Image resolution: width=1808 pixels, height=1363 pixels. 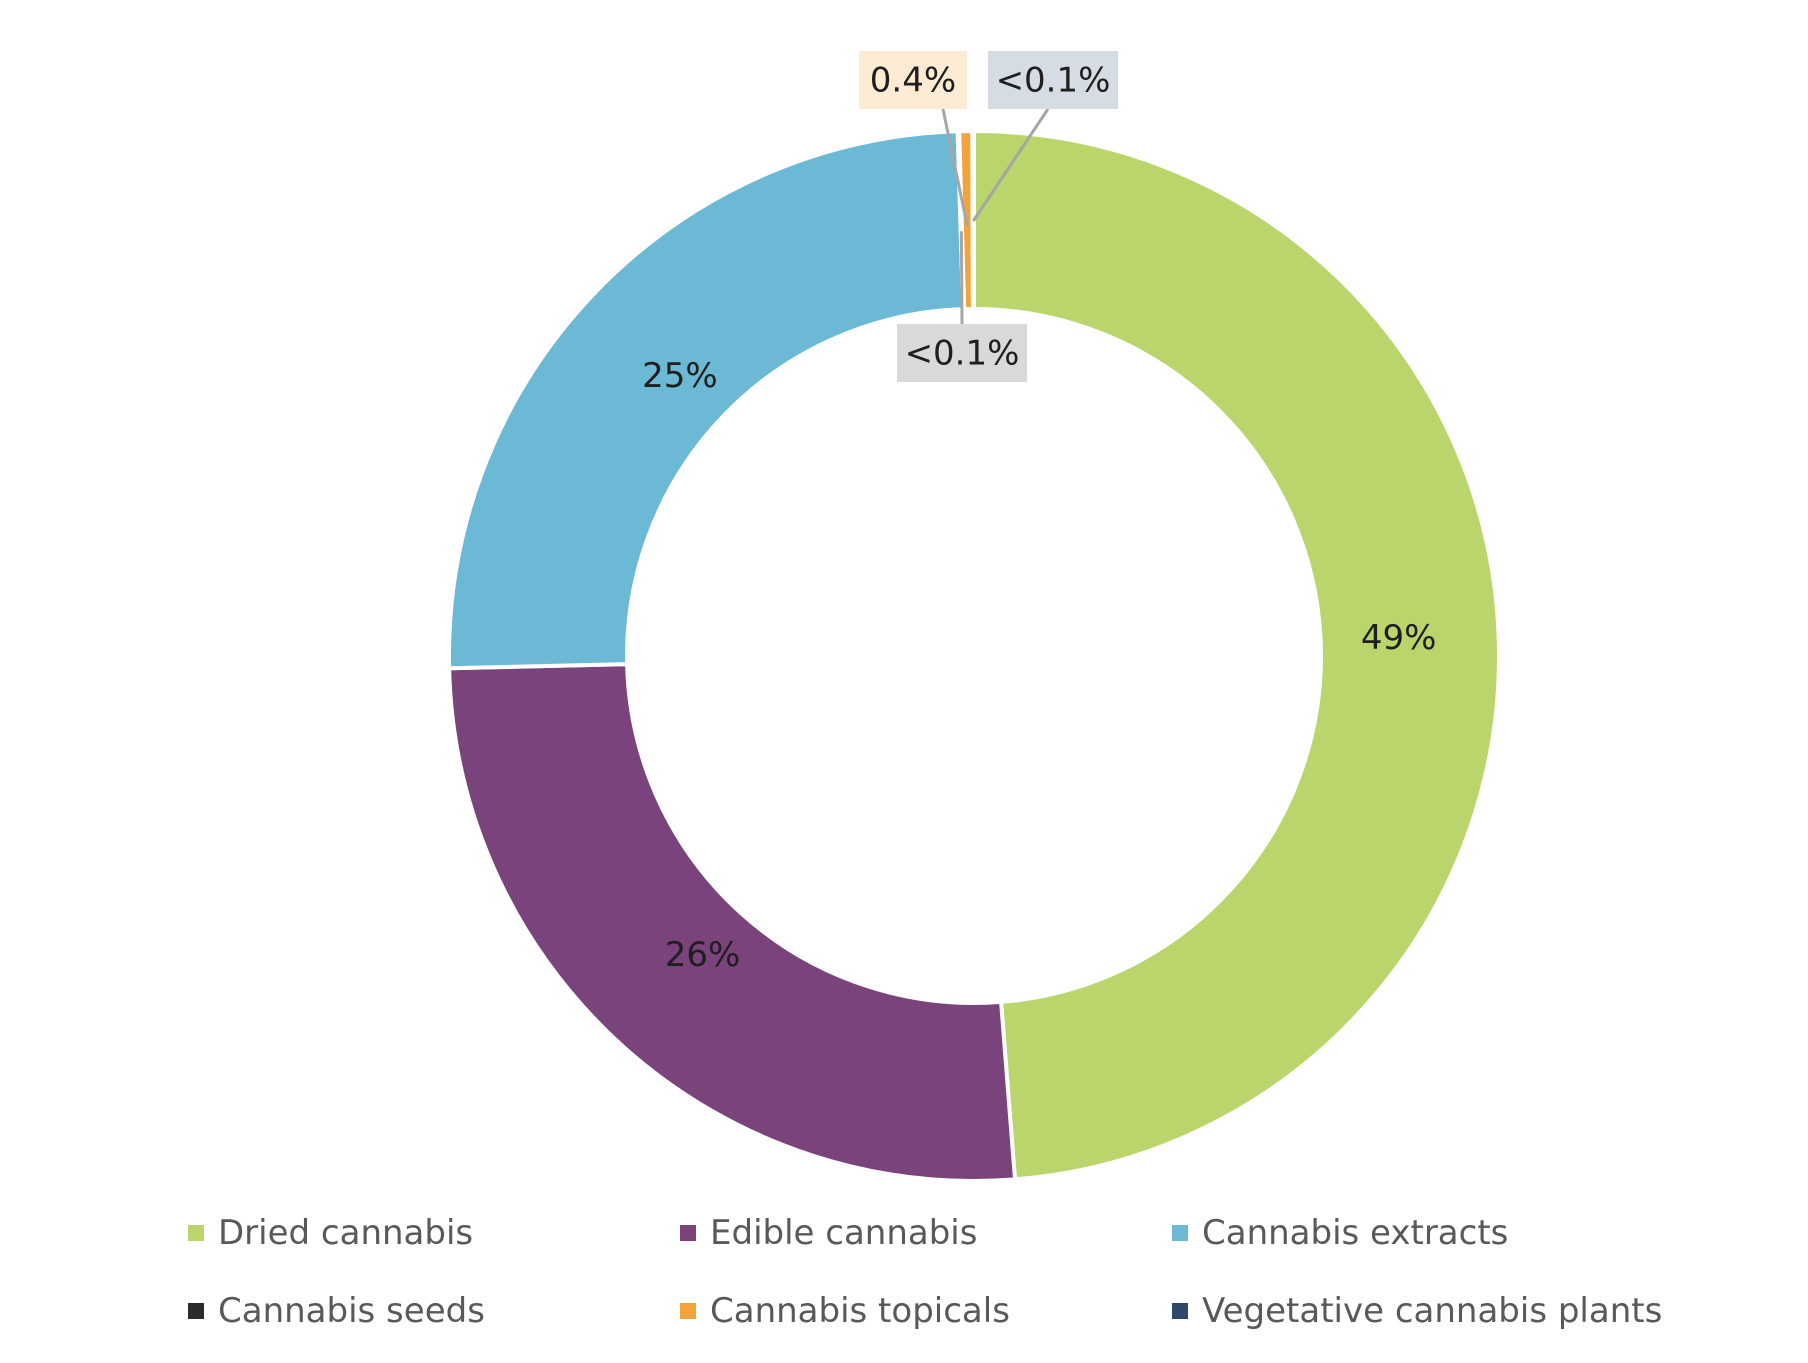 What do you see at coordinates (961, 278) in the screenshot?
I see `leader-line-cannabis-seeds` at bounding box center [961, 278].